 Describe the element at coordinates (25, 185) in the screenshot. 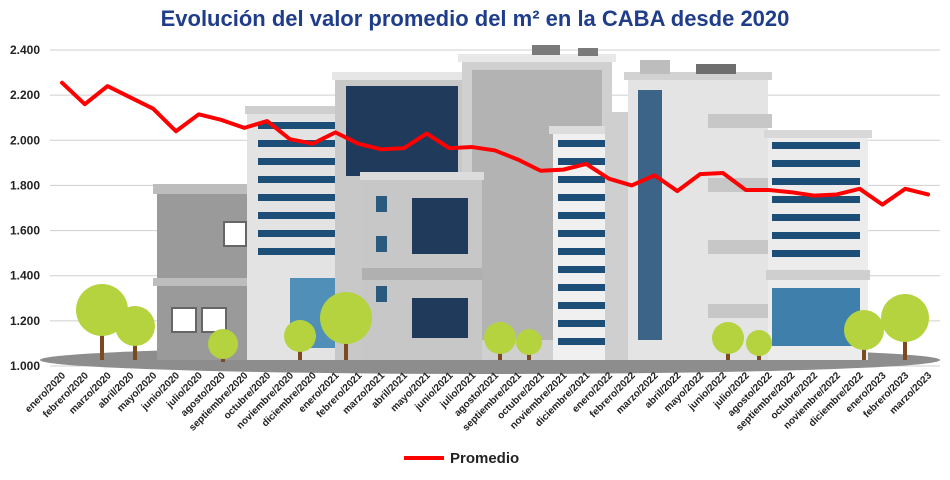

I see `y-tick-label: 1.800` at that location.